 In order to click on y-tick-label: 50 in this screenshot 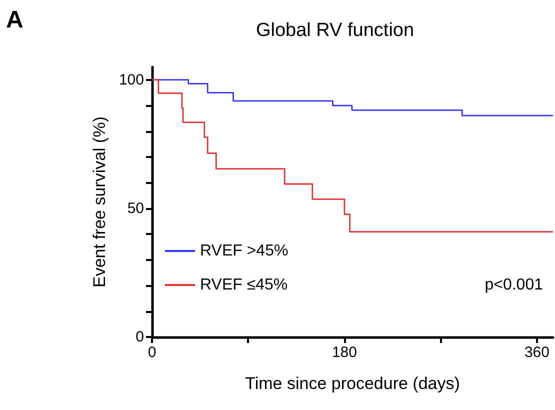, I will do `click(135, 208)`.